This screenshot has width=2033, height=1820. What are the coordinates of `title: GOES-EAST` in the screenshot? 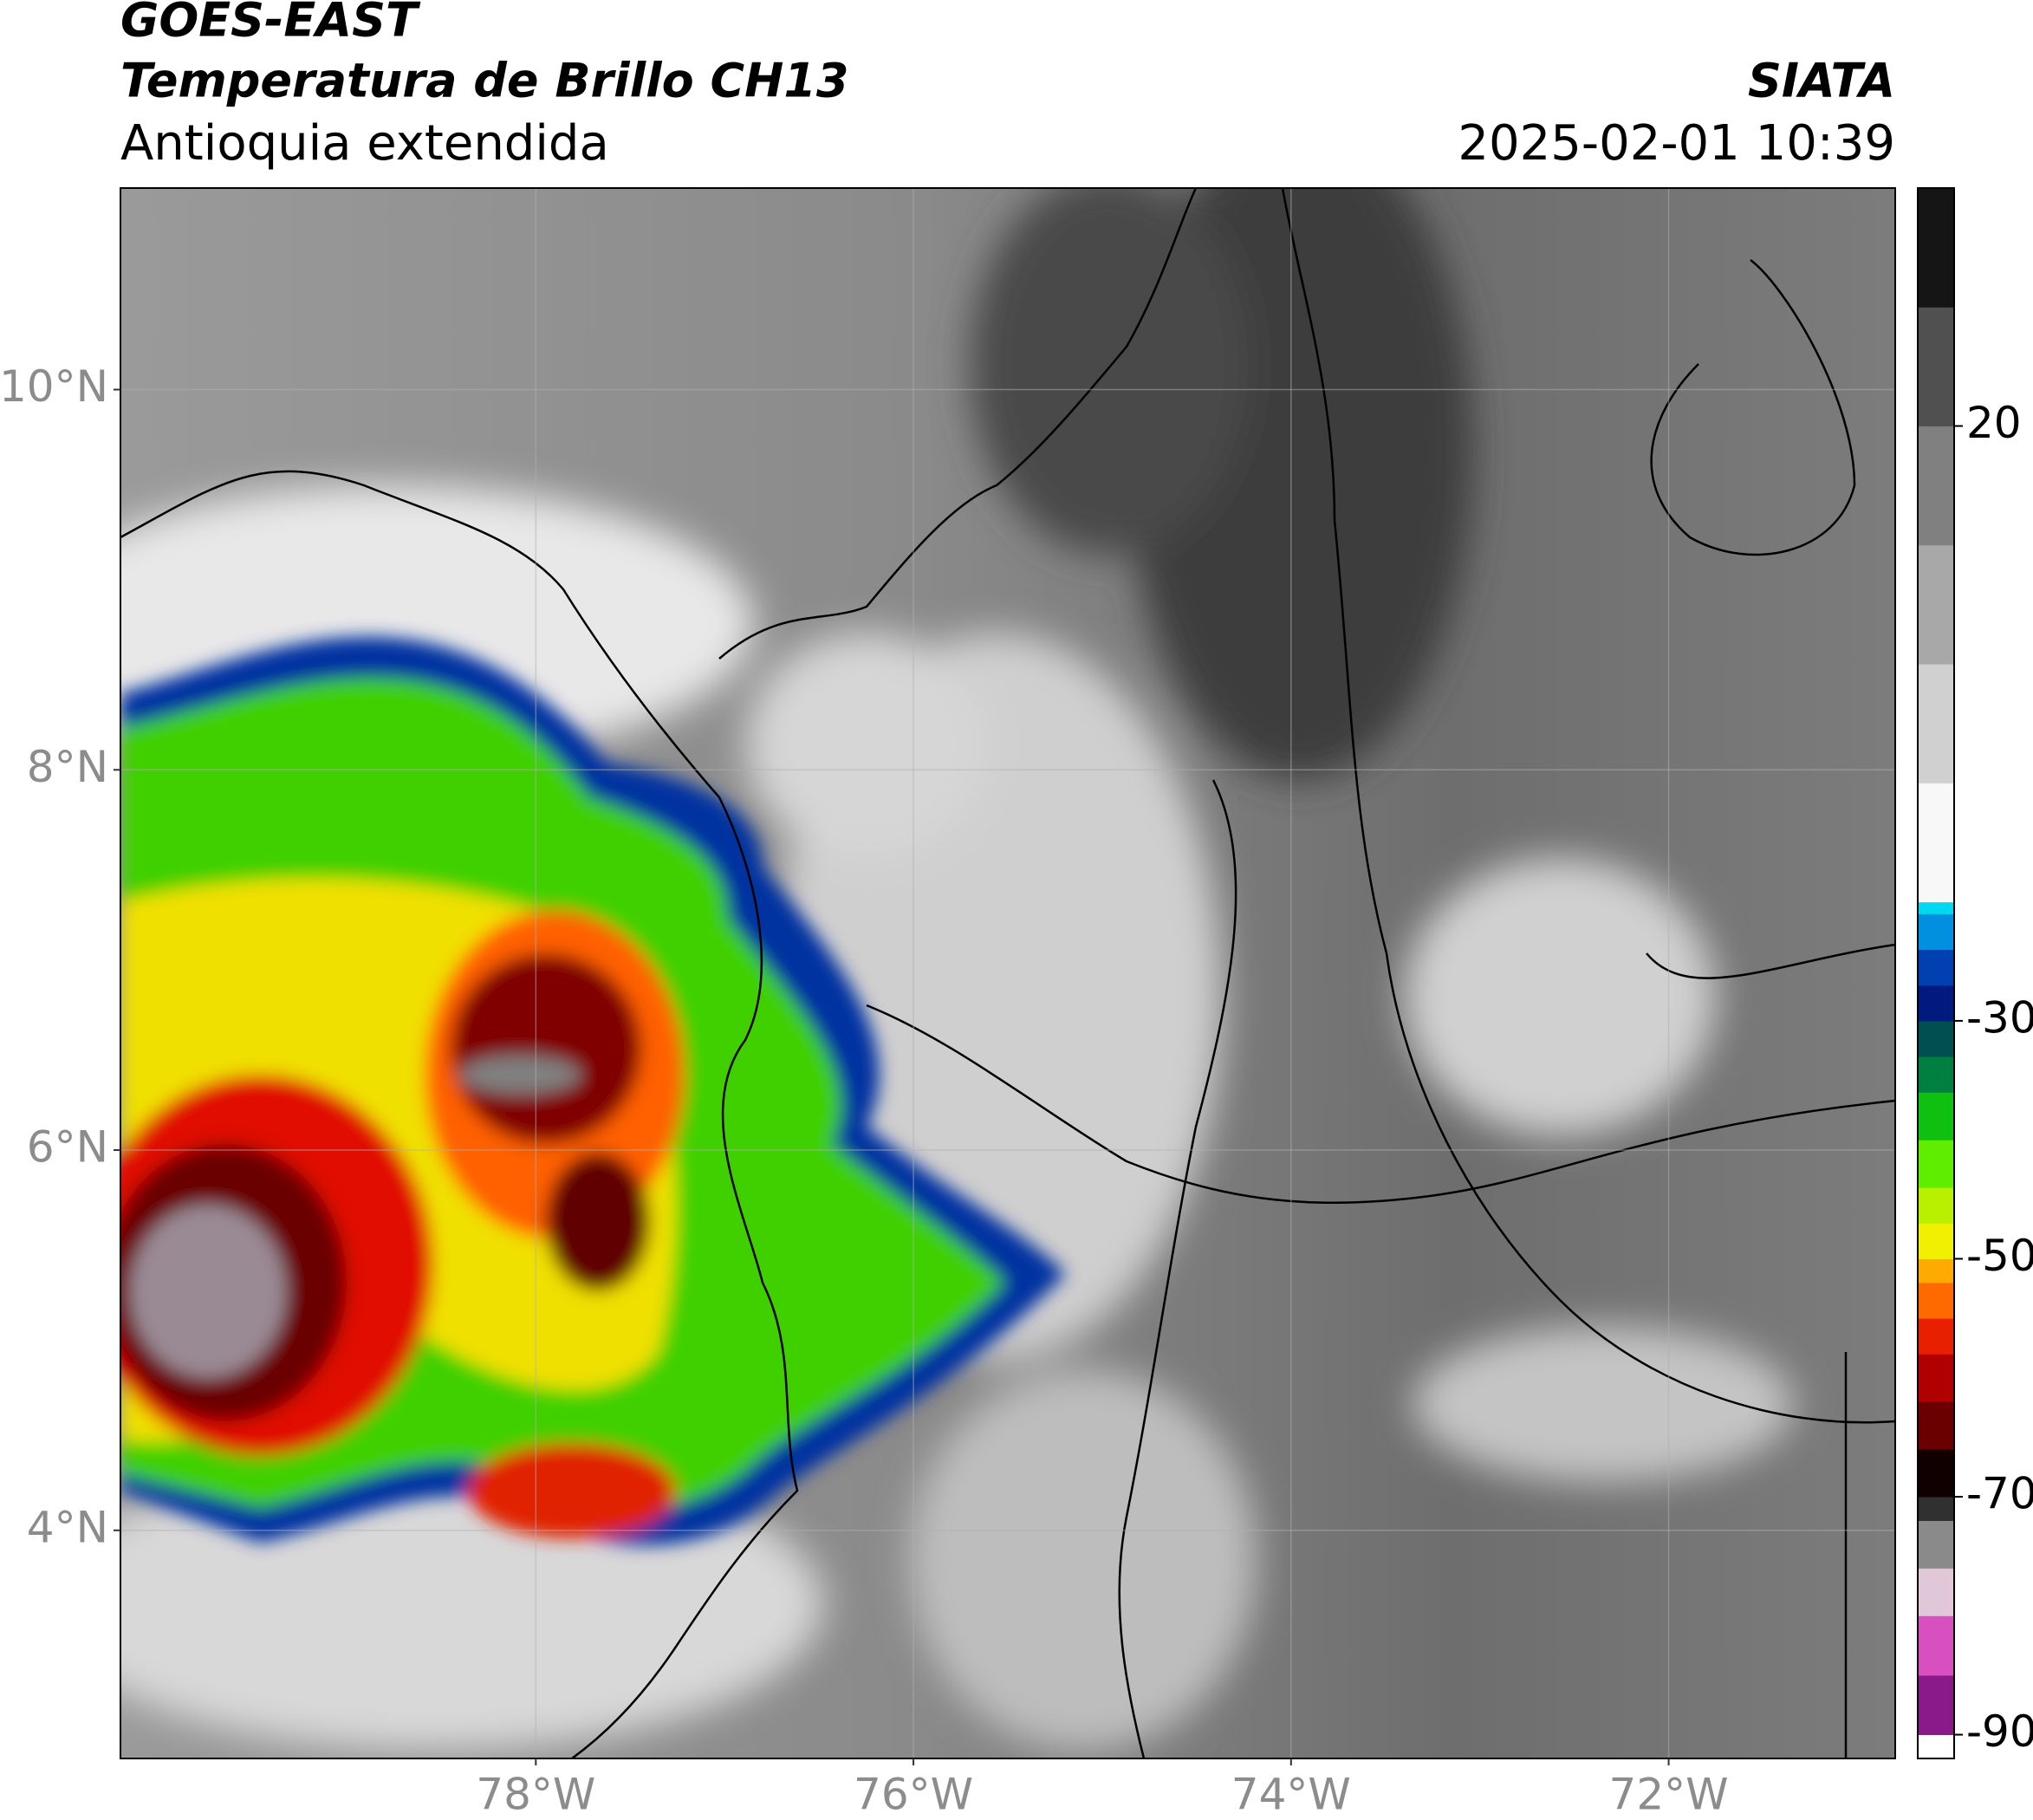 It's located at (270, 24).